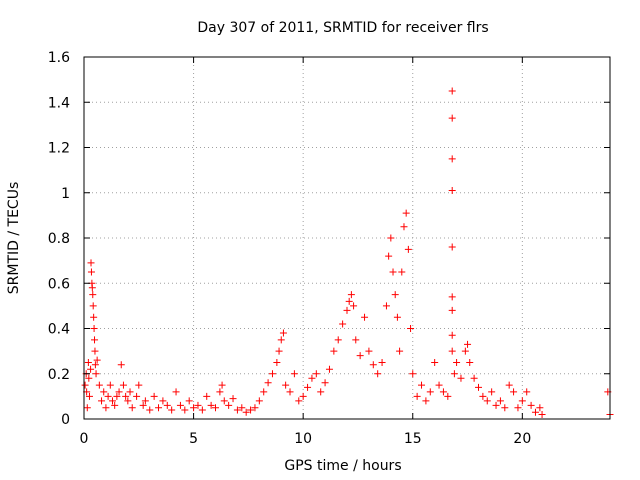 The height and width of the screenshot is (480, 640). What do you see at coordinates (59, 103) in the screenshot?
I see `y-tick-label: 1.4` at bounding box center [59, 103].